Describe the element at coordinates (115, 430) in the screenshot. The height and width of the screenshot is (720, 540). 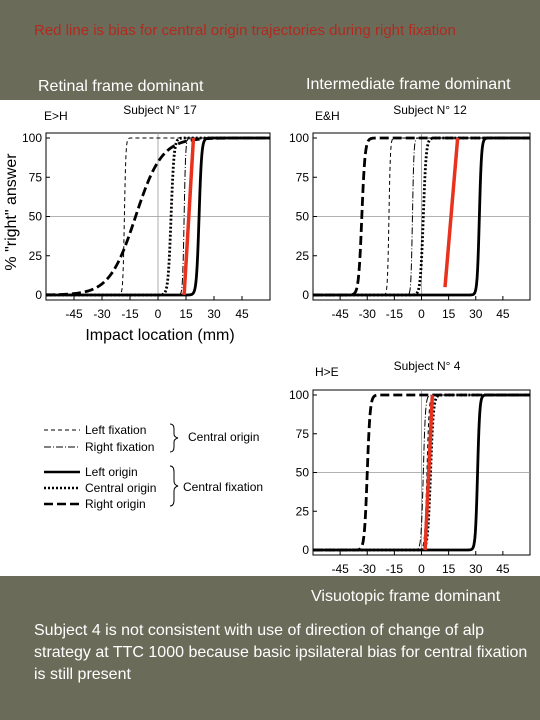
I see `legend-label-left-fixation: Left fixation` at that location.